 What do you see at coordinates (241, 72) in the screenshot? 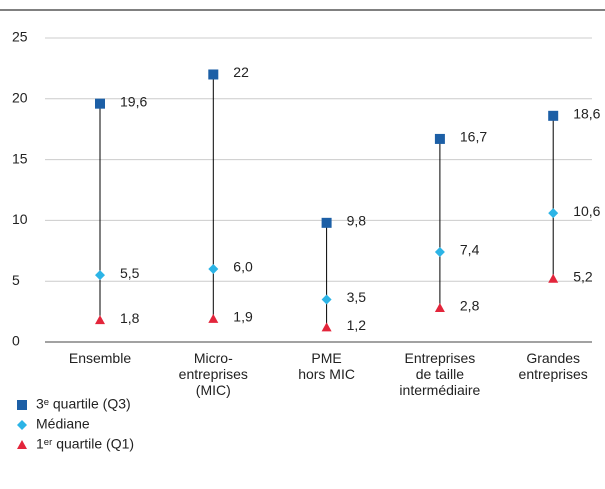
I see `value-label: 22` at bounding box center [241, 72].